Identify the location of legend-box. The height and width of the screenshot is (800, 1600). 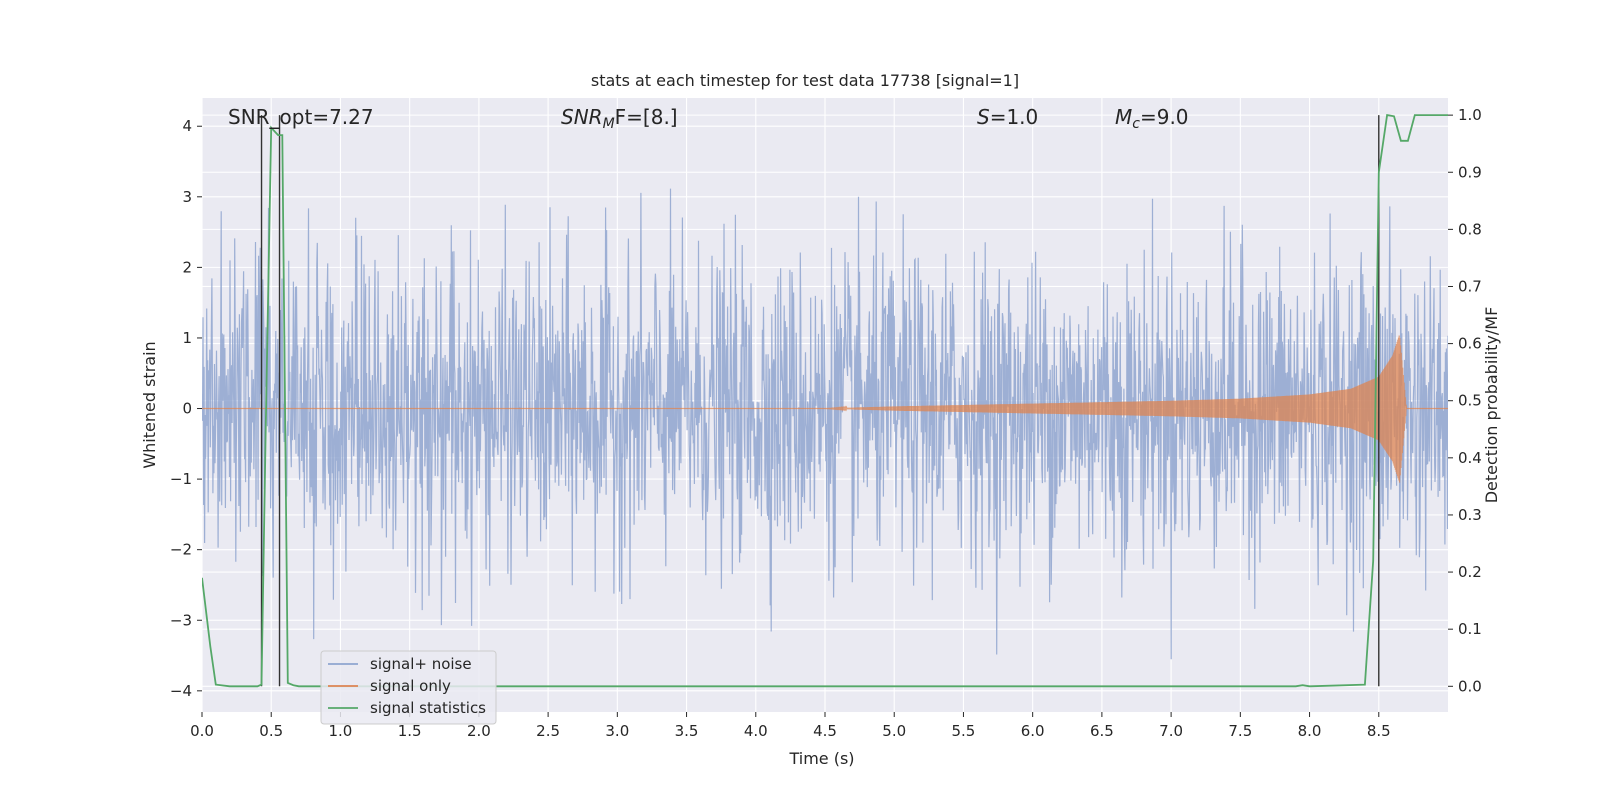
(408, 687).